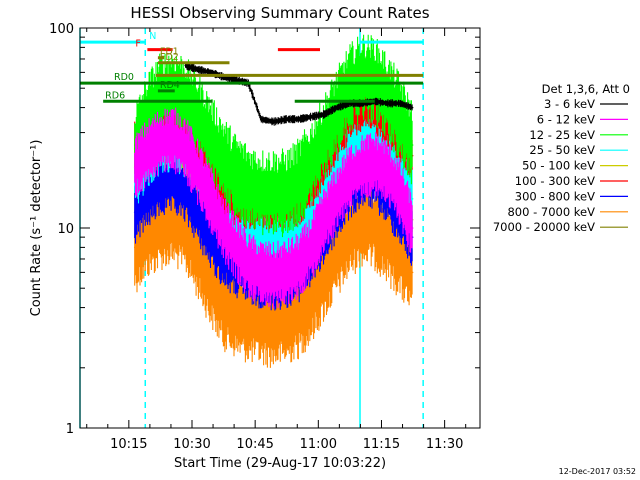  Describe the element at coordinates (444, 444) in the screenshot. I see `x-tick-label-5: 11:30` at that location.